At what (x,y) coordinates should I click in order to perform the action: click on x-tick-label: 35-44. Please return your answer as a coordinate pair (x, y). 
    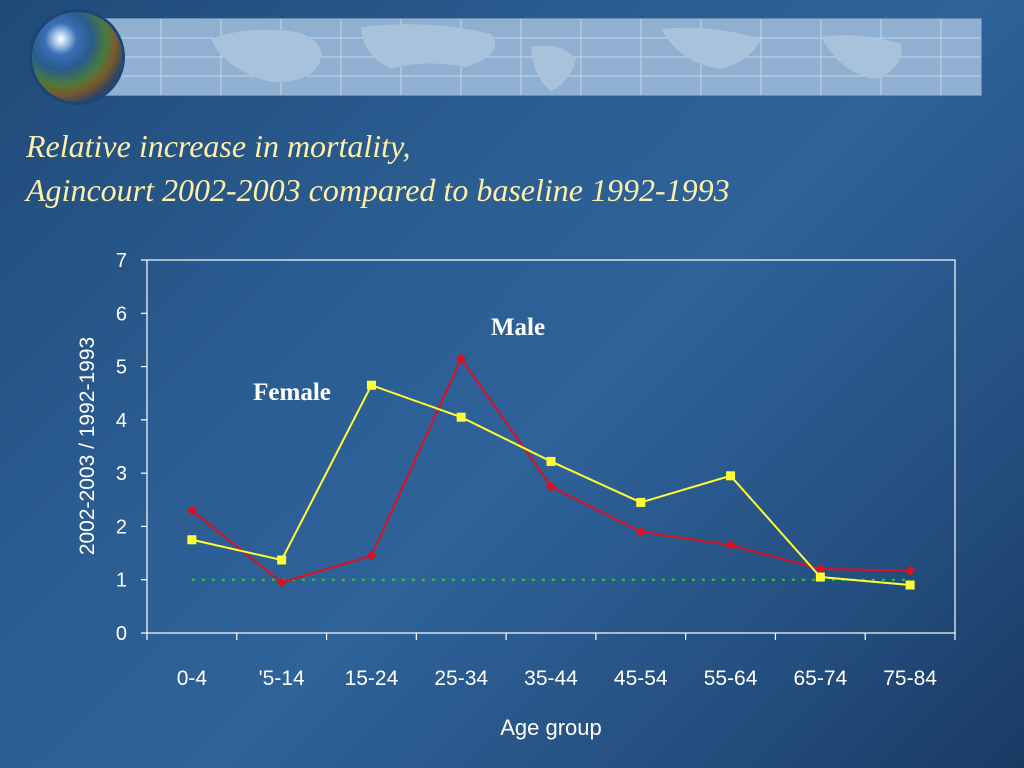
    Looking at the image, I should click on (551, 678).